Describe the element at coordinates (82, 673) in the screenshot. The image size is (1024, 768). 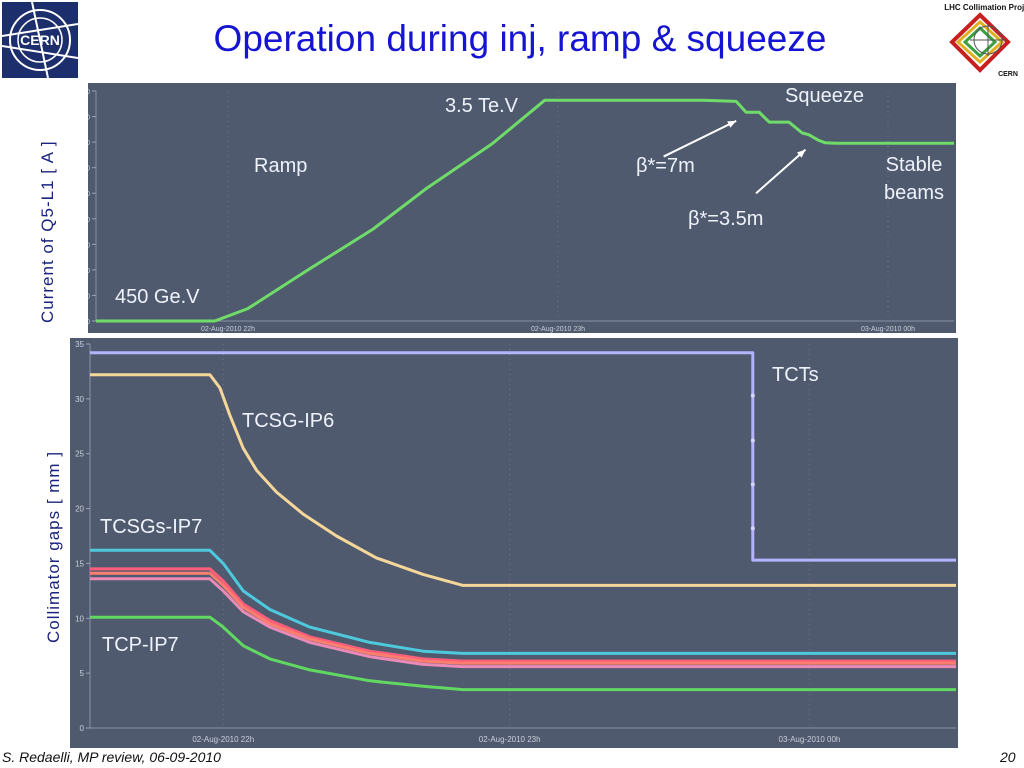
I see `y-tick-label: 5` at that location.